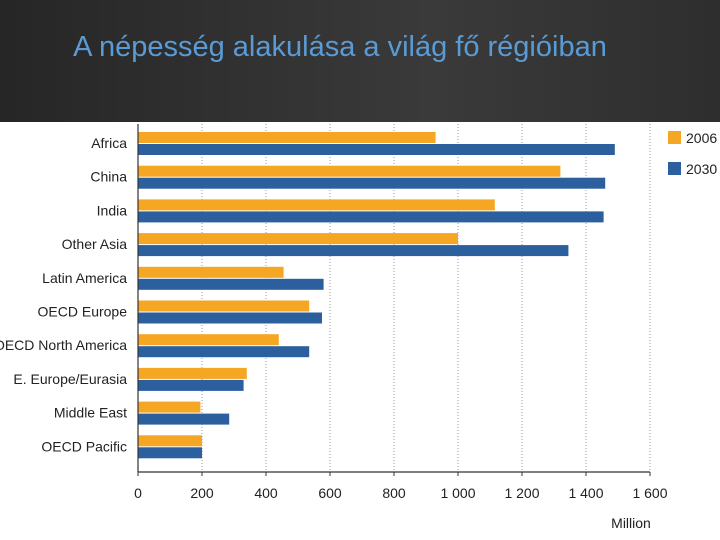 This screenshot has width=720, height=540. I want to click on category-label: India, so click(112, 210).